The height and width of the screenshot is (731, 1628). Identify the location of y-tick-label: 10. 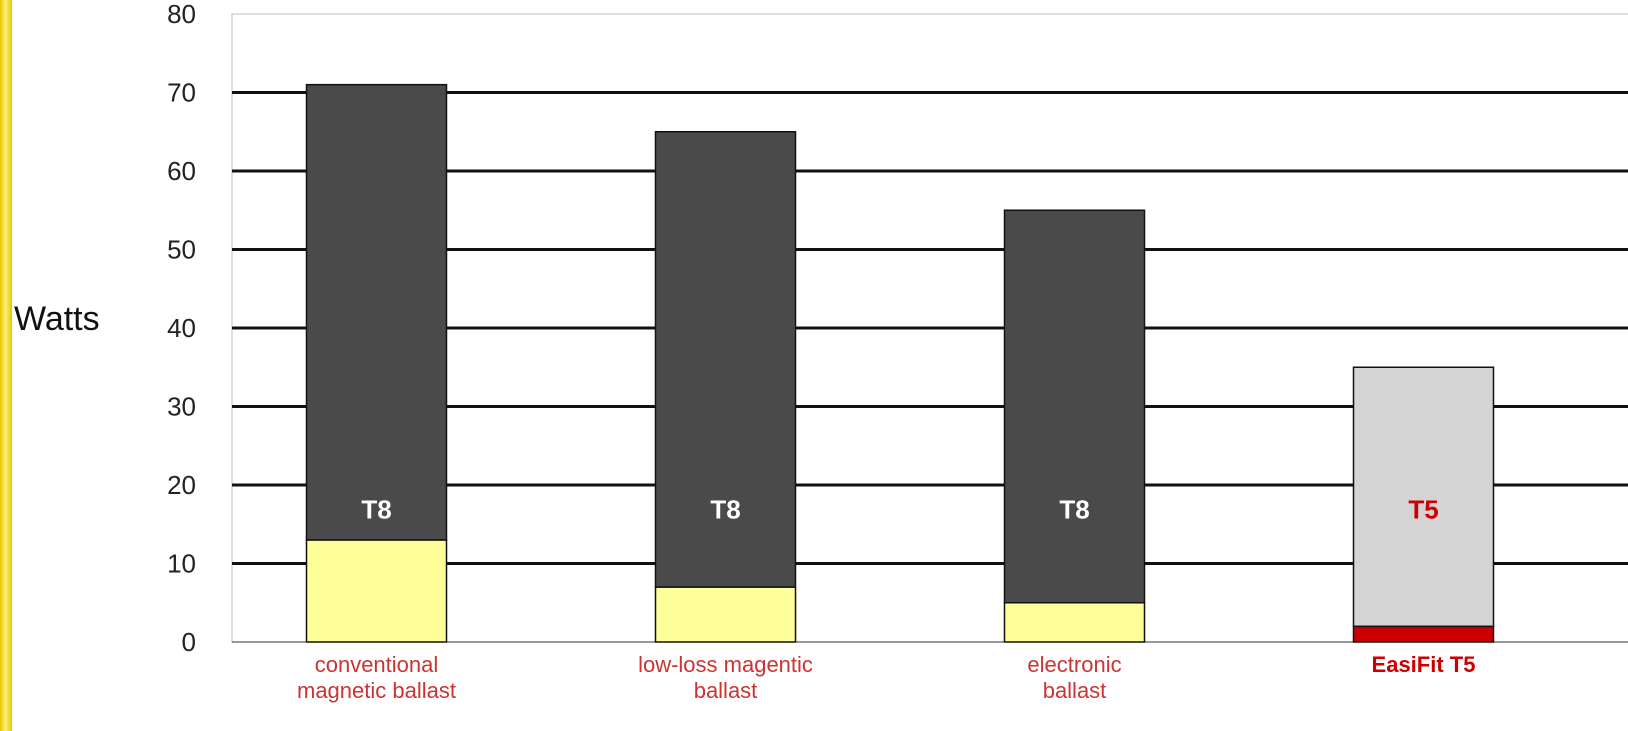
(181, 564).